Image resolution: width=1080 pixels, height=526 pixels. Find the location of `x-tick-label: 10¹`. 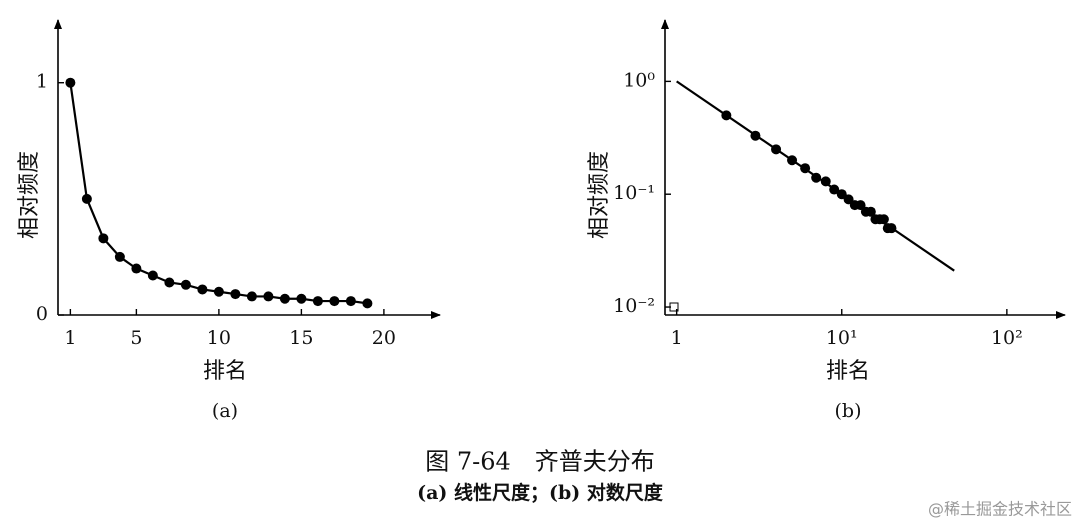

x-tick-label: 10¹ is located at coordinates (842, 338).